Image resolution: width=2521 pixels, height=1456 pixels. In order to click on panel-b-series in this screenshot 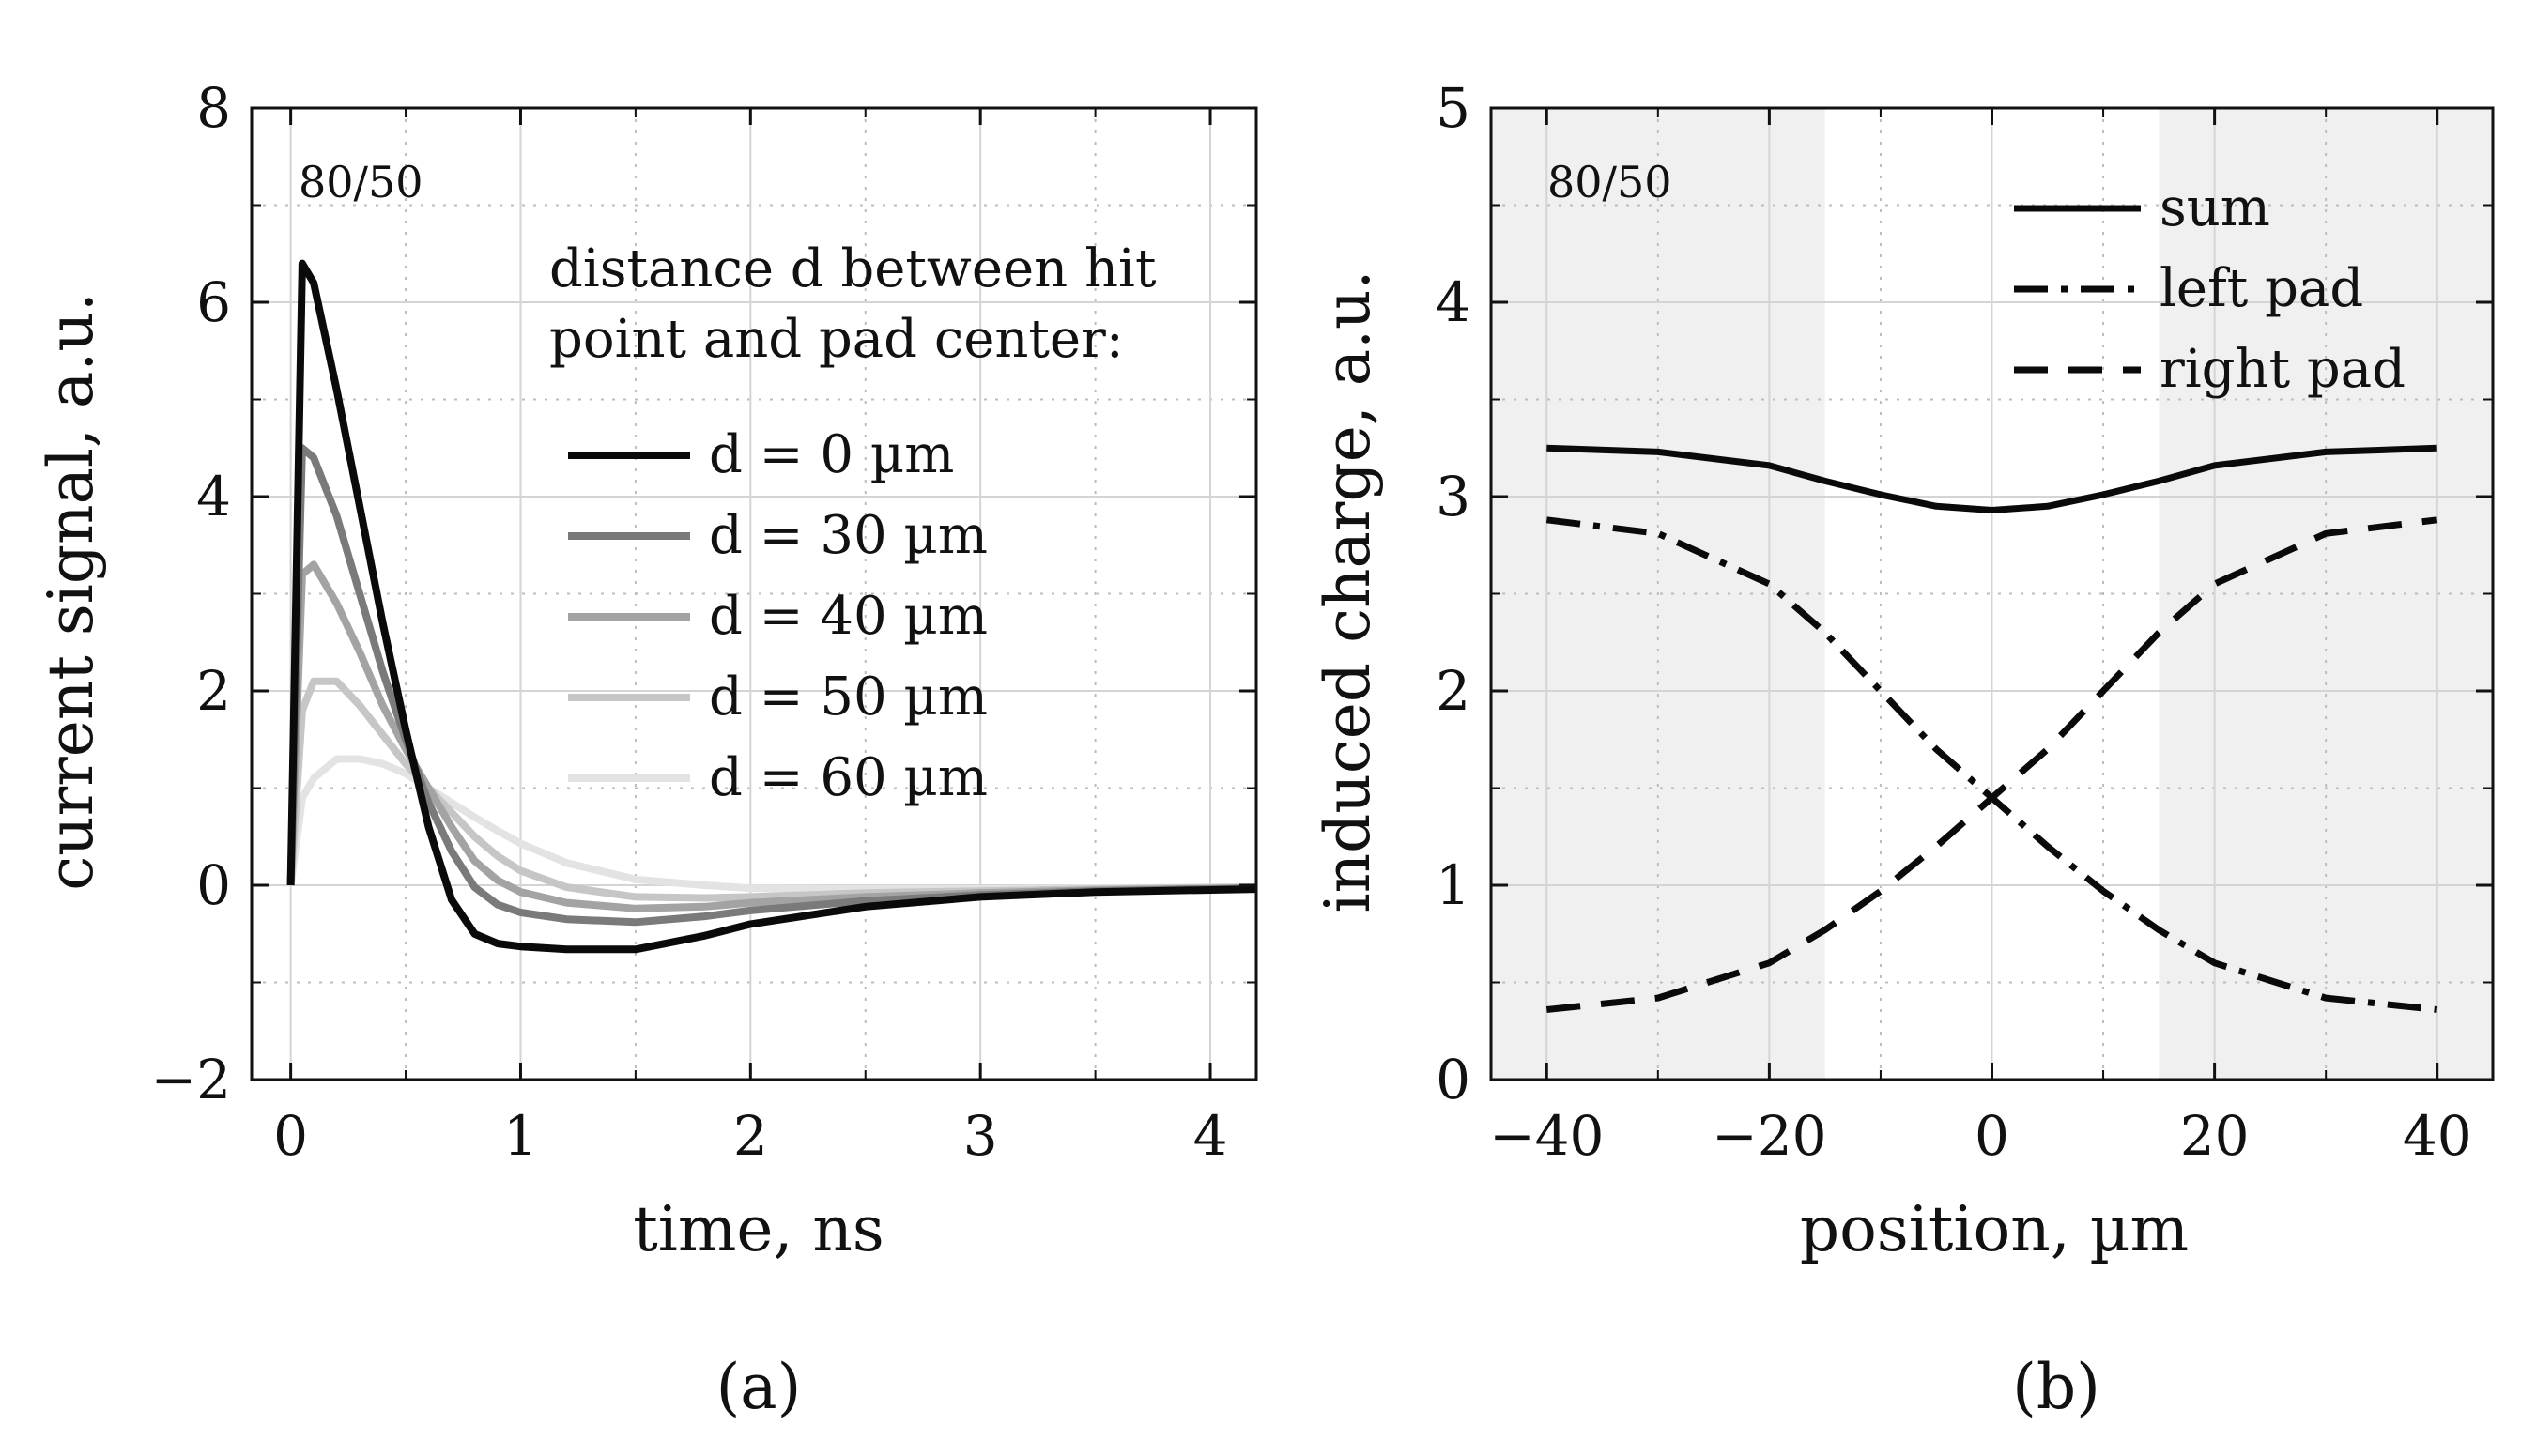, I will do `click(1991, 728)`.